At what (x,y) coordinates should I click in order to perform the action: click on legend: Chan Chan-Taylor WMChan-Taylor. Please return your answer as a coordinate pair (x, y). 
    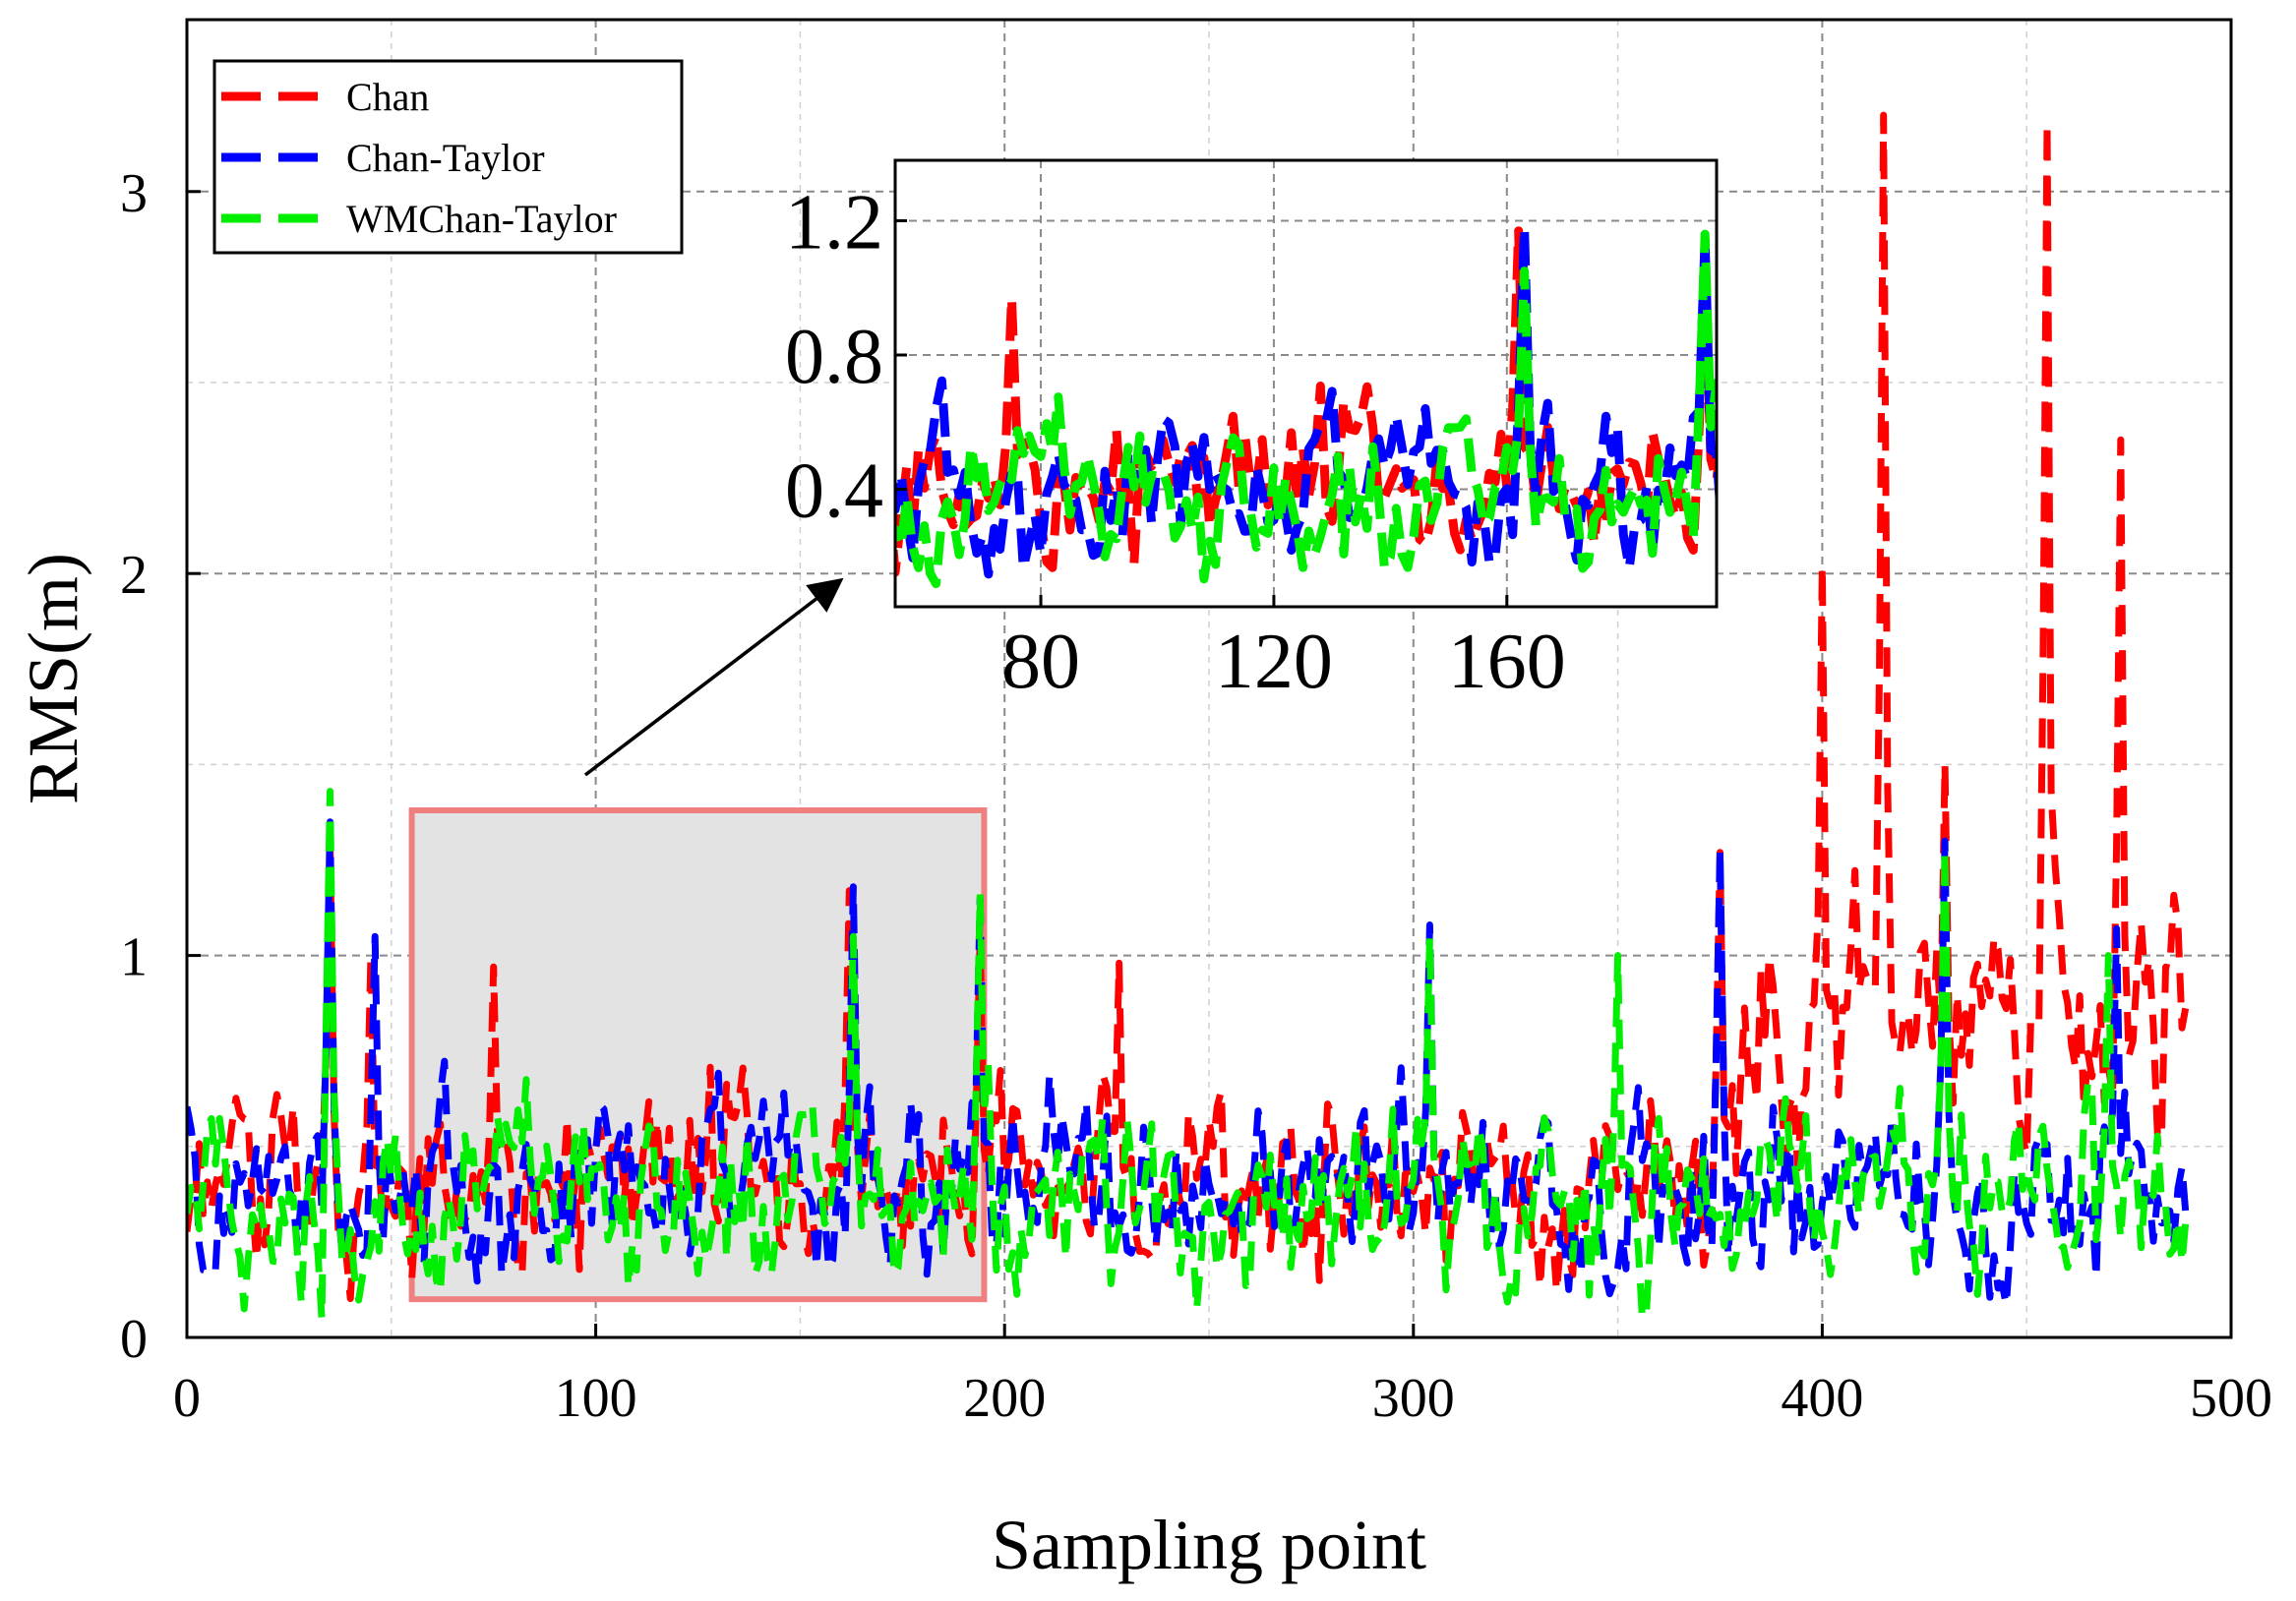
    Looking at the image, I should click on (448, 157).